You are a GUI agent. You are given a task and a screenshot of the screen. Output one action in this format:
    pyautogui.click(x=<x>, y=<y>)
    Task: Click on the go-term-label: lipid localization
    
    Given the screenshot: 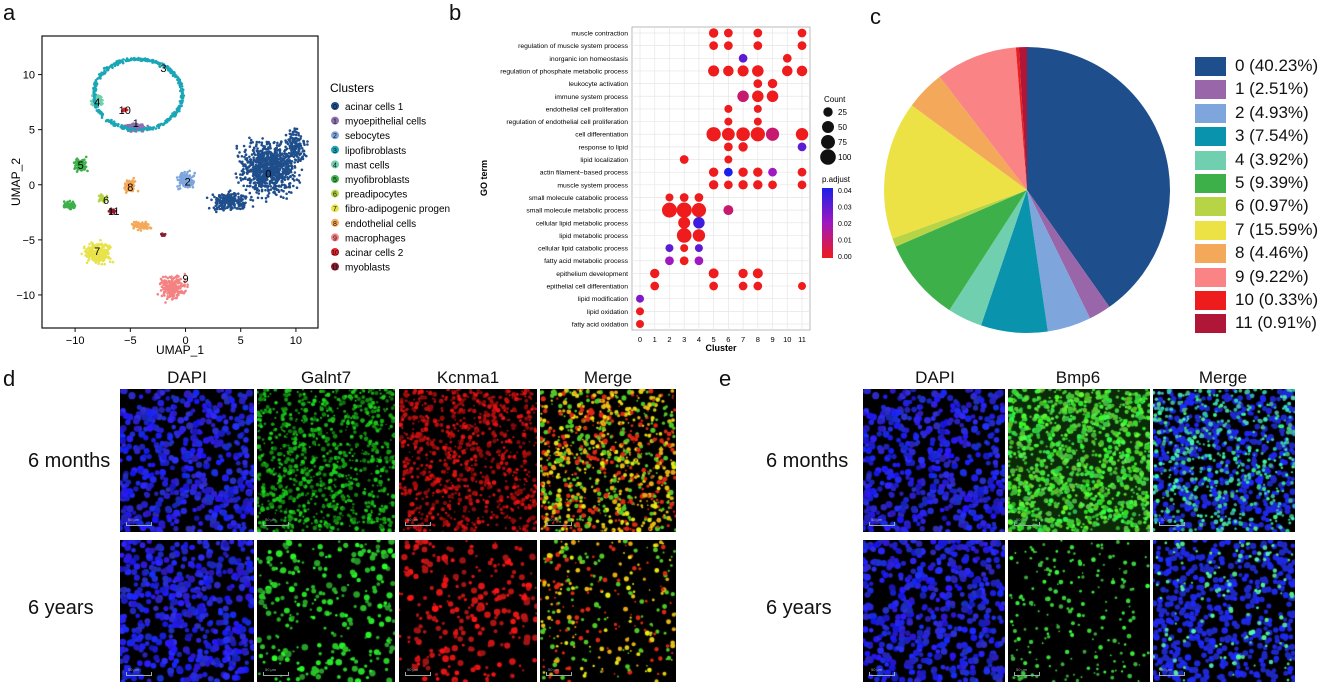 What is the action you would take?
    pyautogui.click(x=604, y=160)
    